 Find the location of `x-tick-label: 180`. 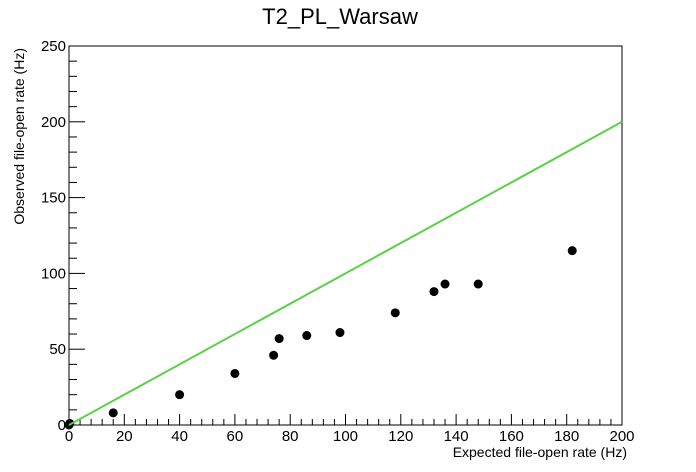

x-tick-label: 180 is located at coordinates (566, 436).